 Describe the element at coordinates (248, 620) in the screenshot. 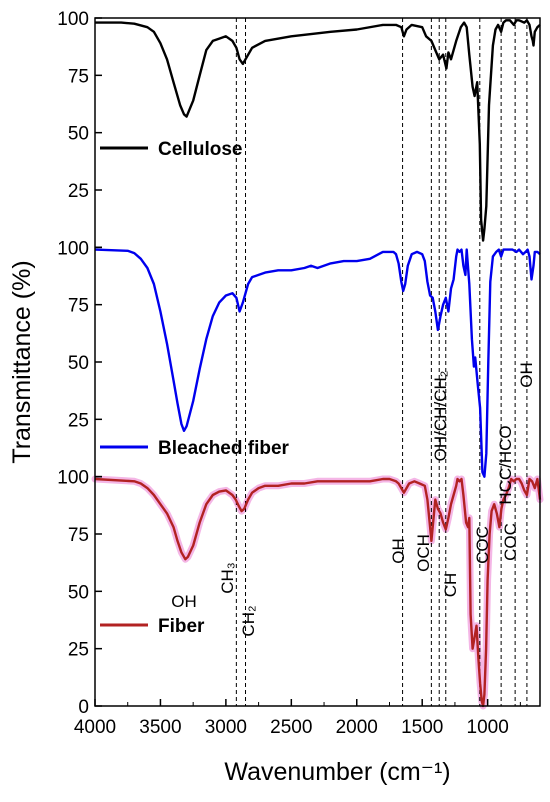

I see `annotation-ch2: CH₂` at that location.